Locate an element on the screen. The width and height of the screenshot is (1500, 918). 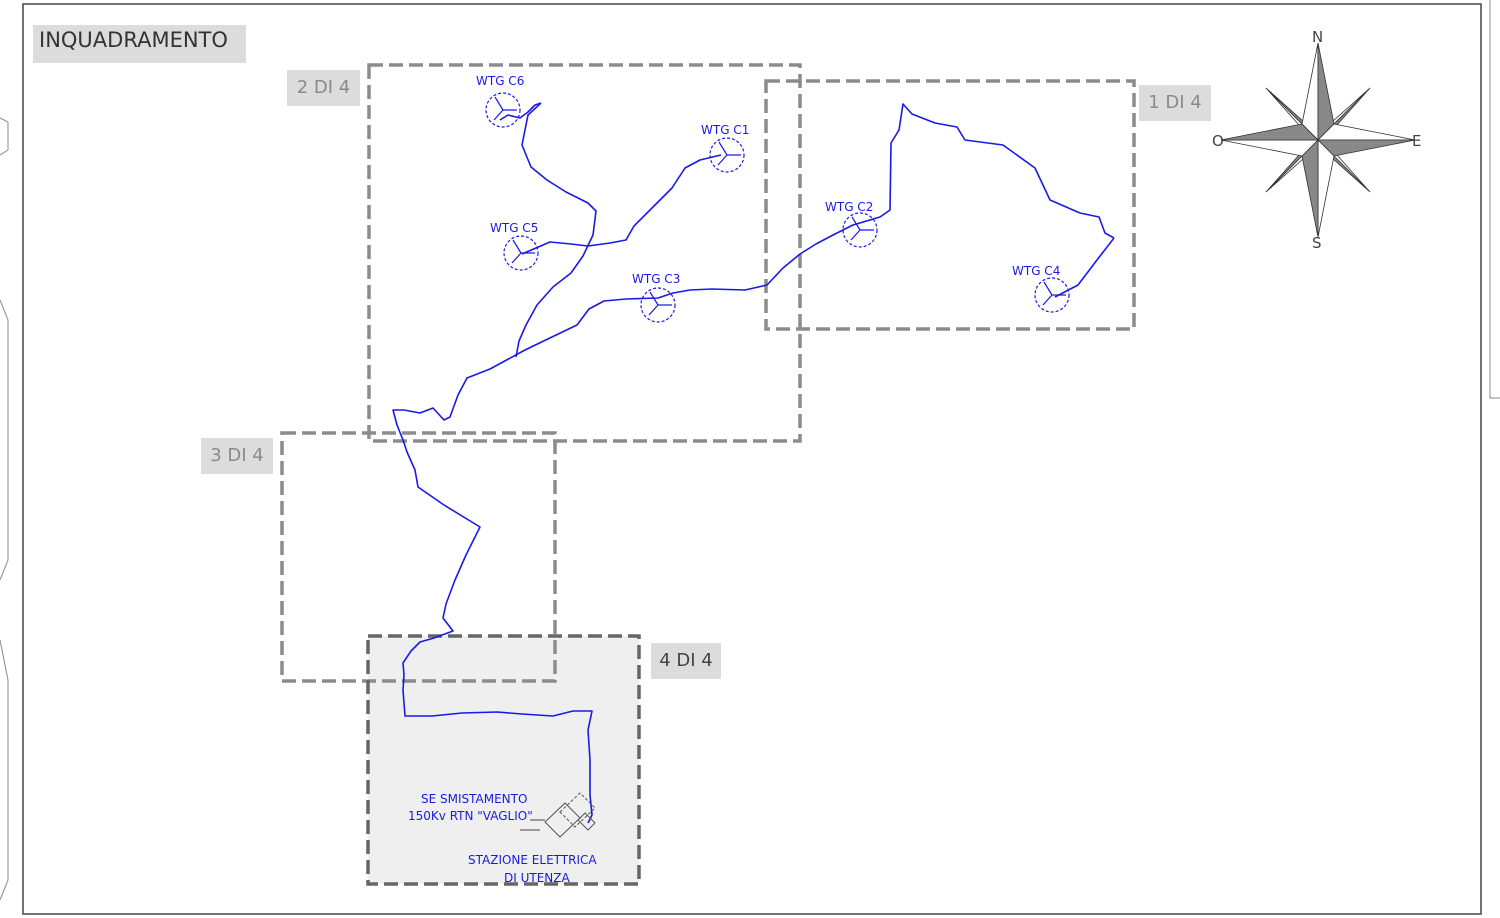
sheet-label-3: 3 DI 4 is located at coordinates (237, 456).